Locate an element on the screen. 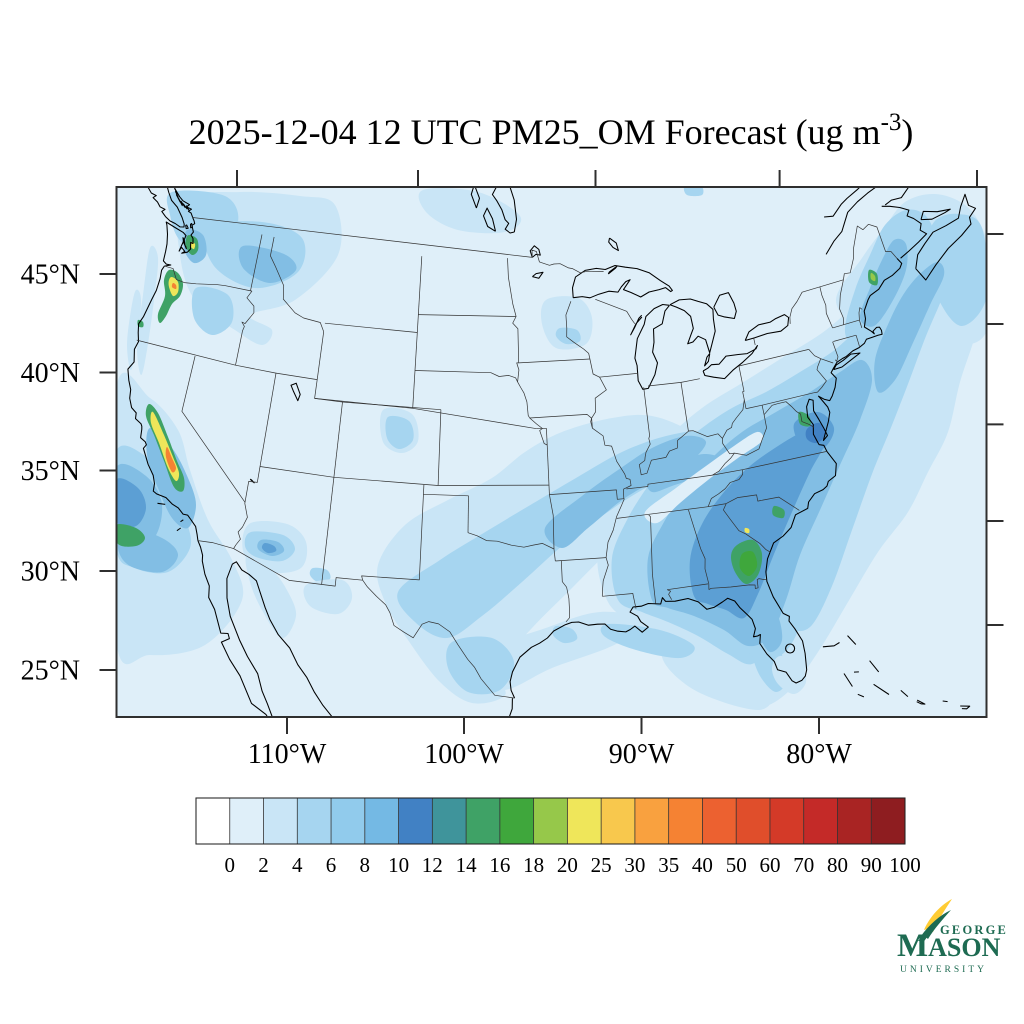 The image size is (1024, 1024). svg-text: 40°N is located at coordinates (50, 373).